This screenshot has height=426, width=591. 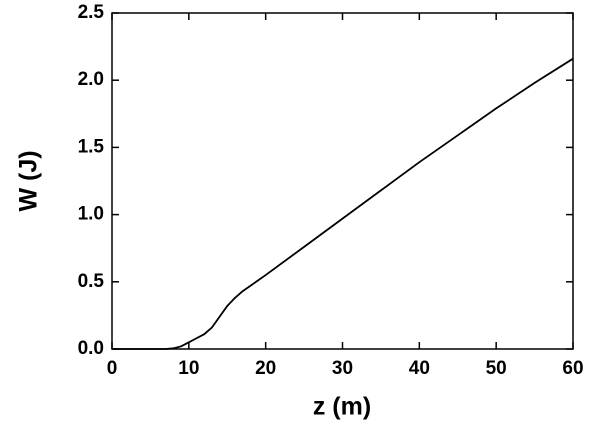 What do you see at coordinates (188, 368) in the screenshot?
I see `x-tick-label: 10` at bounding box center [188, 368].